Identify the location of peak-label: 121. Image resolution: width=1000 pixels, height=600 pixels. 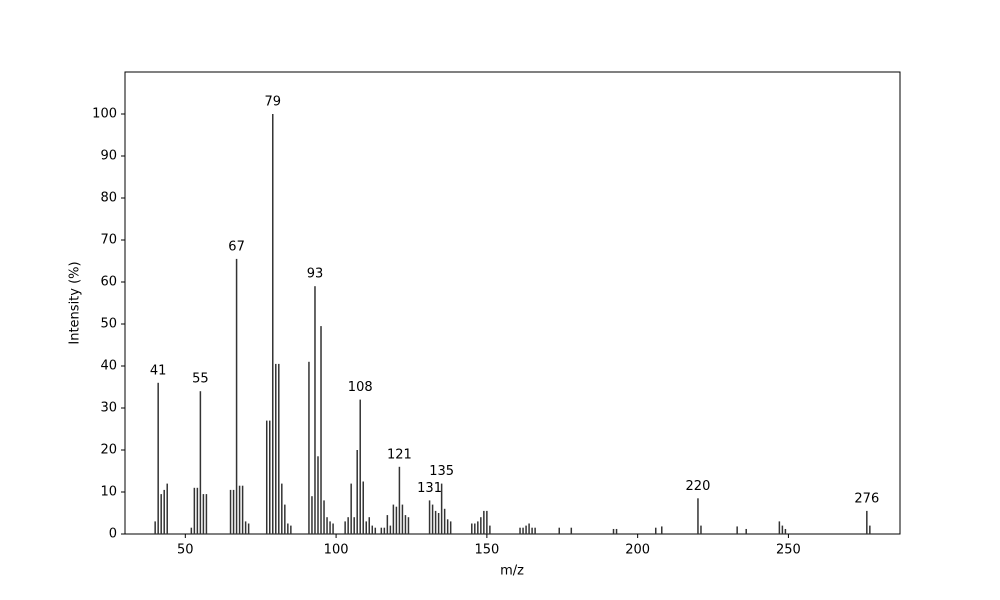
(399, 454).